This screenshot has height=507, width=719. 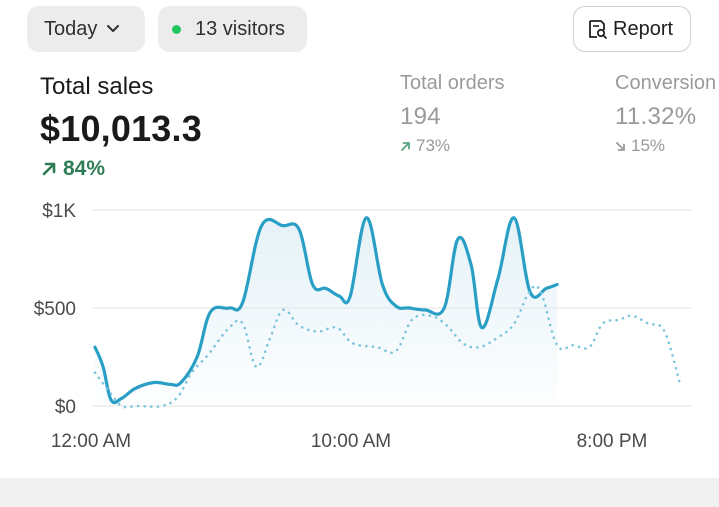 What do you see at coordinates (452, 146) in the screenshot?
I see `total-orders-change: 73%` at bounding box center [452, 146].